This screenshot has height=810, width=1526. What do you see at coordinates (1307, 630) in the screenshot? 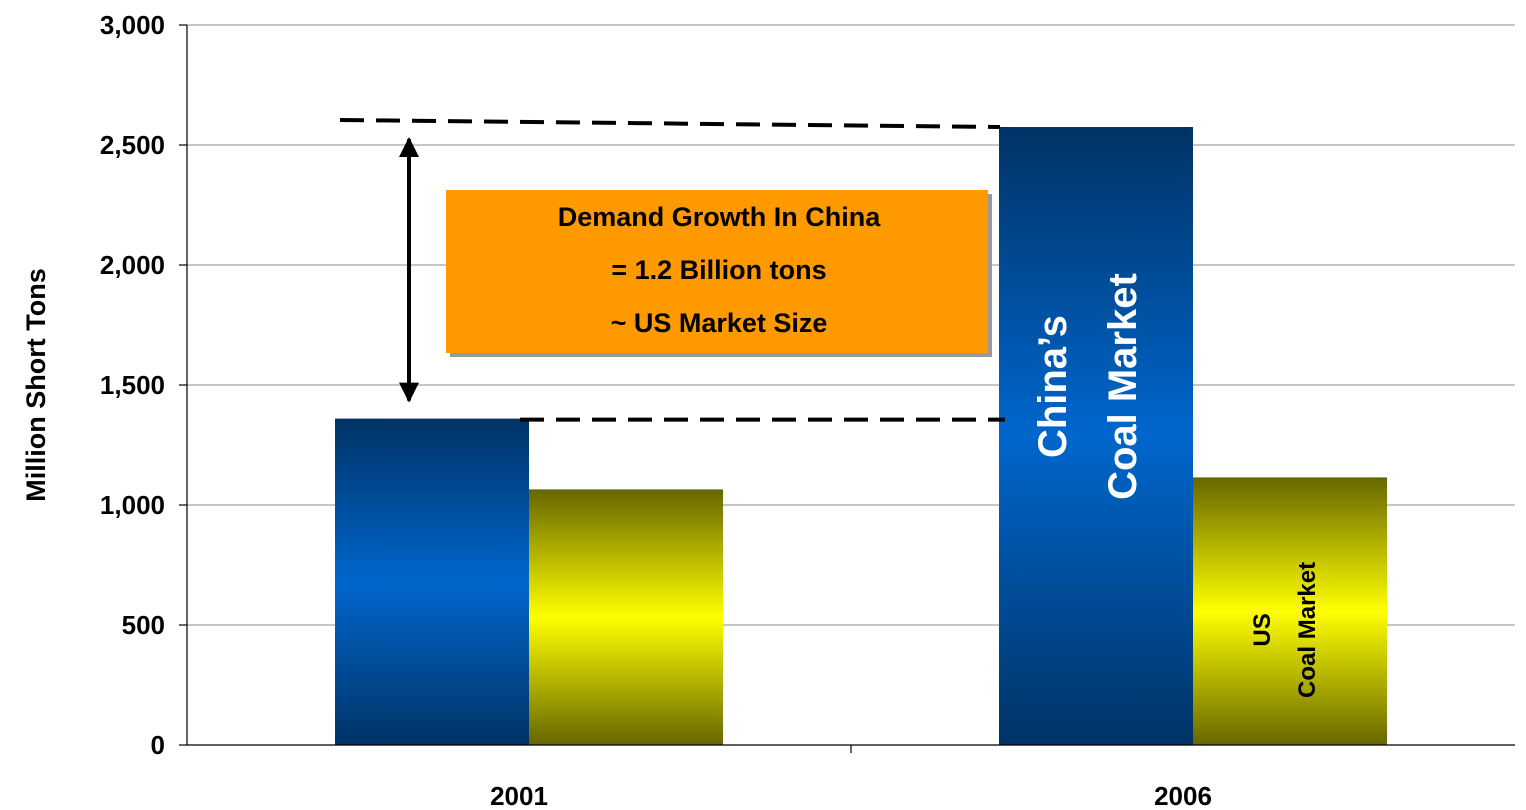
I see `us-bar-label: Coal Market` at bounding box center [1307, 630].